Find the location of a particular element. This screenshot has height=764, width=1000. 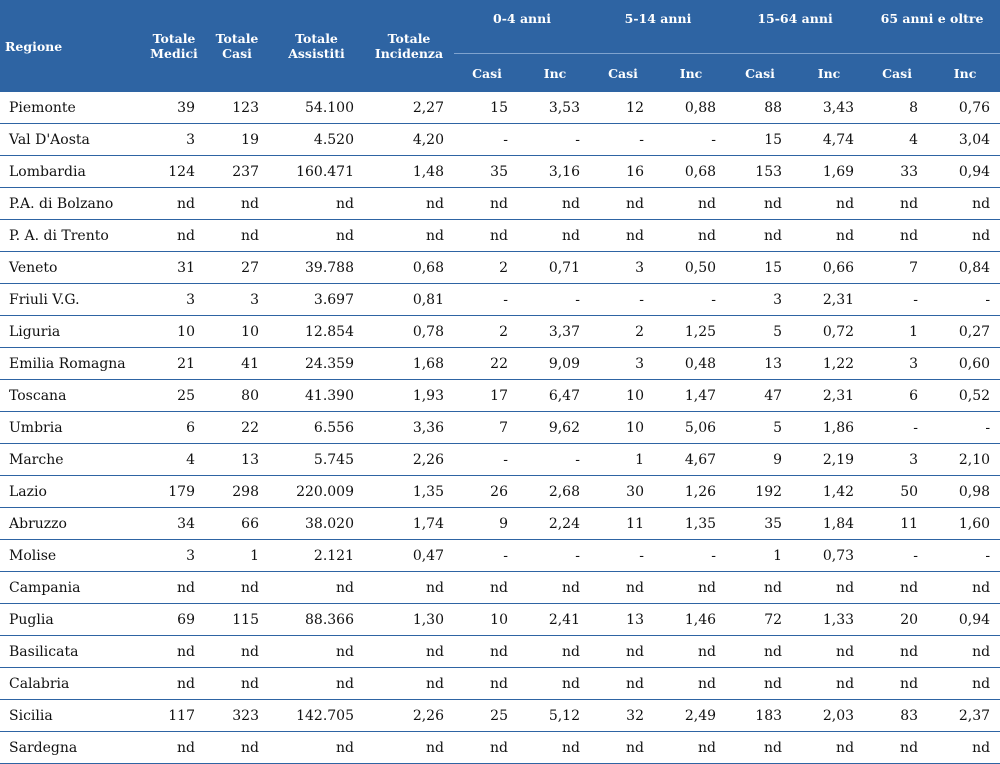

cell-inc-5-14: 0,48 is located at coordinates (691, 363).